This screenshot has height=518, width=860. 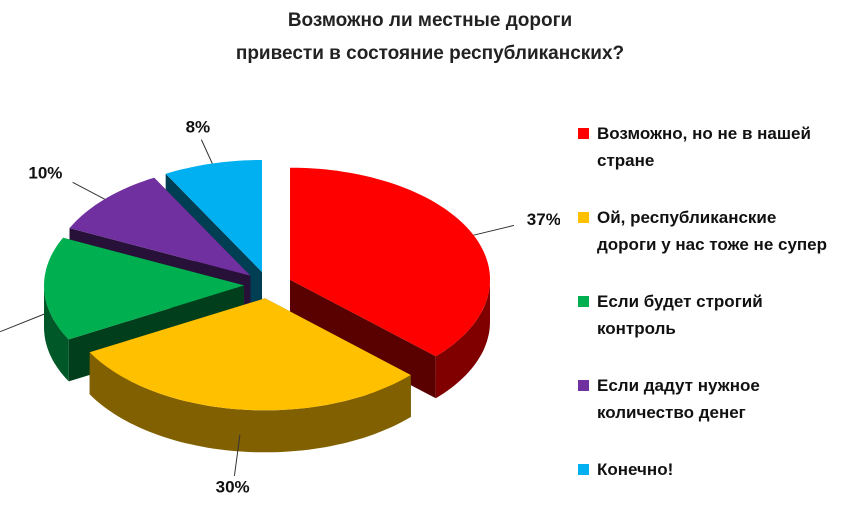 I want to click on legend-entry: Если дадут нужное количество денег, so click(x=713, y=399).